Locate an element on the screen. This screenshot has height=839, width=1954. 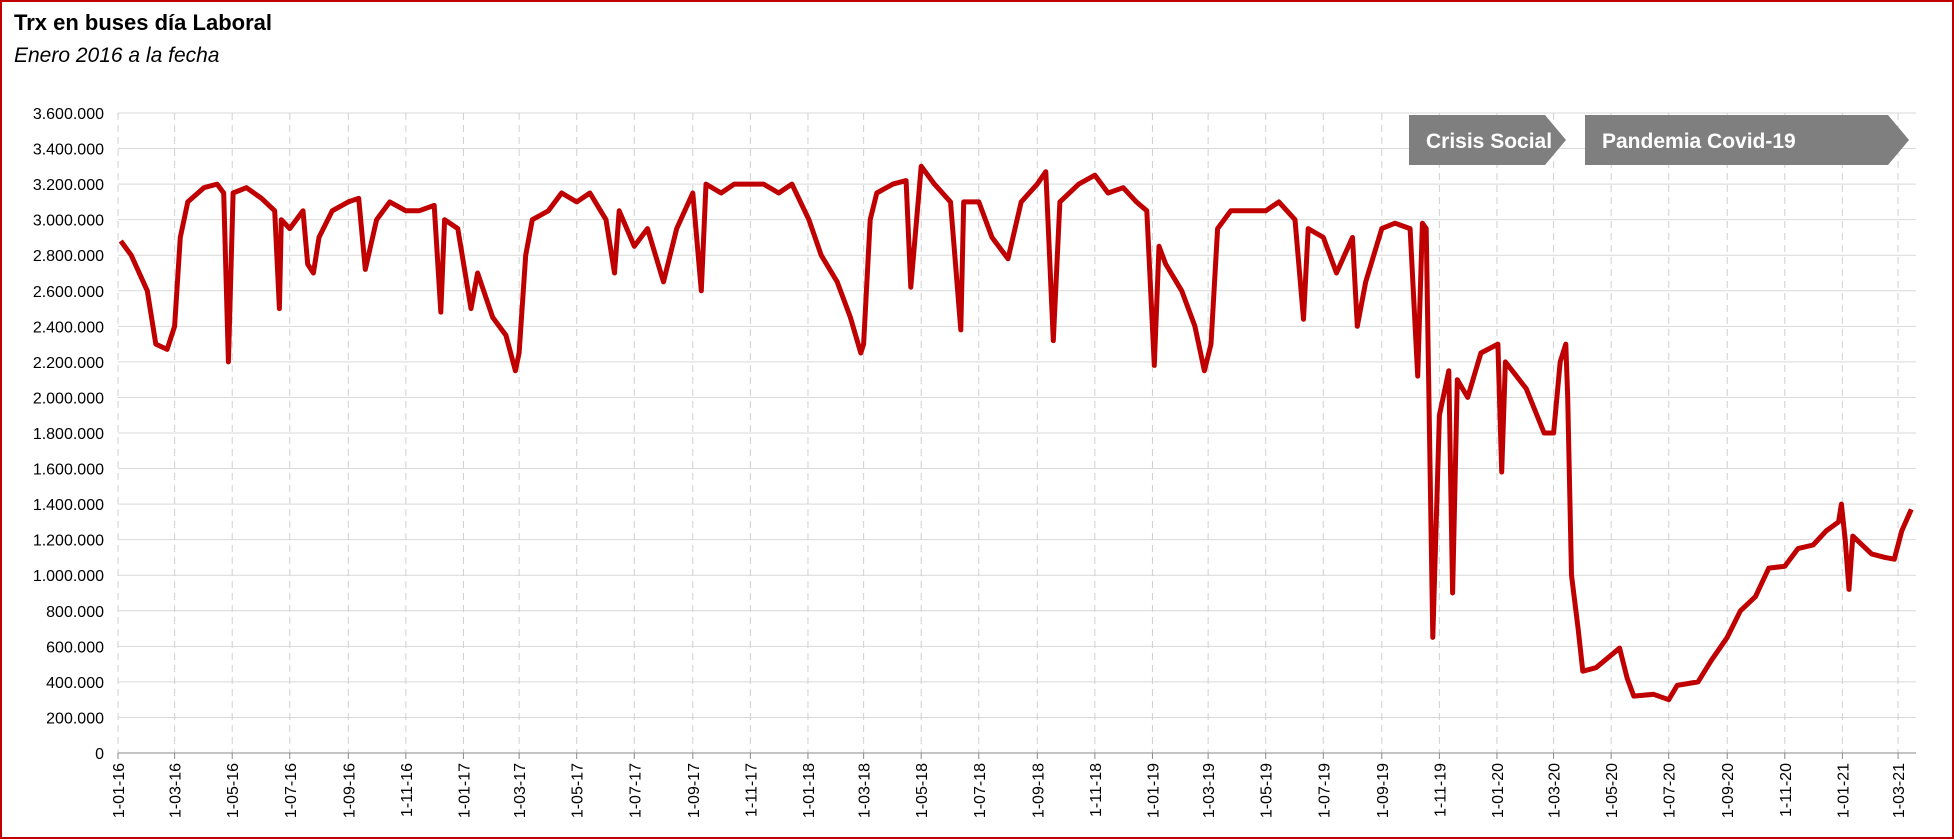
annotation: Crisis Social is located at coordinates (1489, 141).